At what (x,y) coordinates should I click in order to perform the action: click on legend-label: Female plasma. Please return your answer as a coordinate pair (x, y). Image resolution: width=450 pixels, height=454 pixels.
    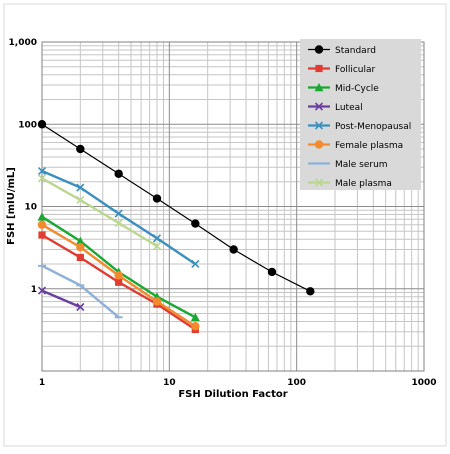
    Looking at the image, I should click on (369, 146).